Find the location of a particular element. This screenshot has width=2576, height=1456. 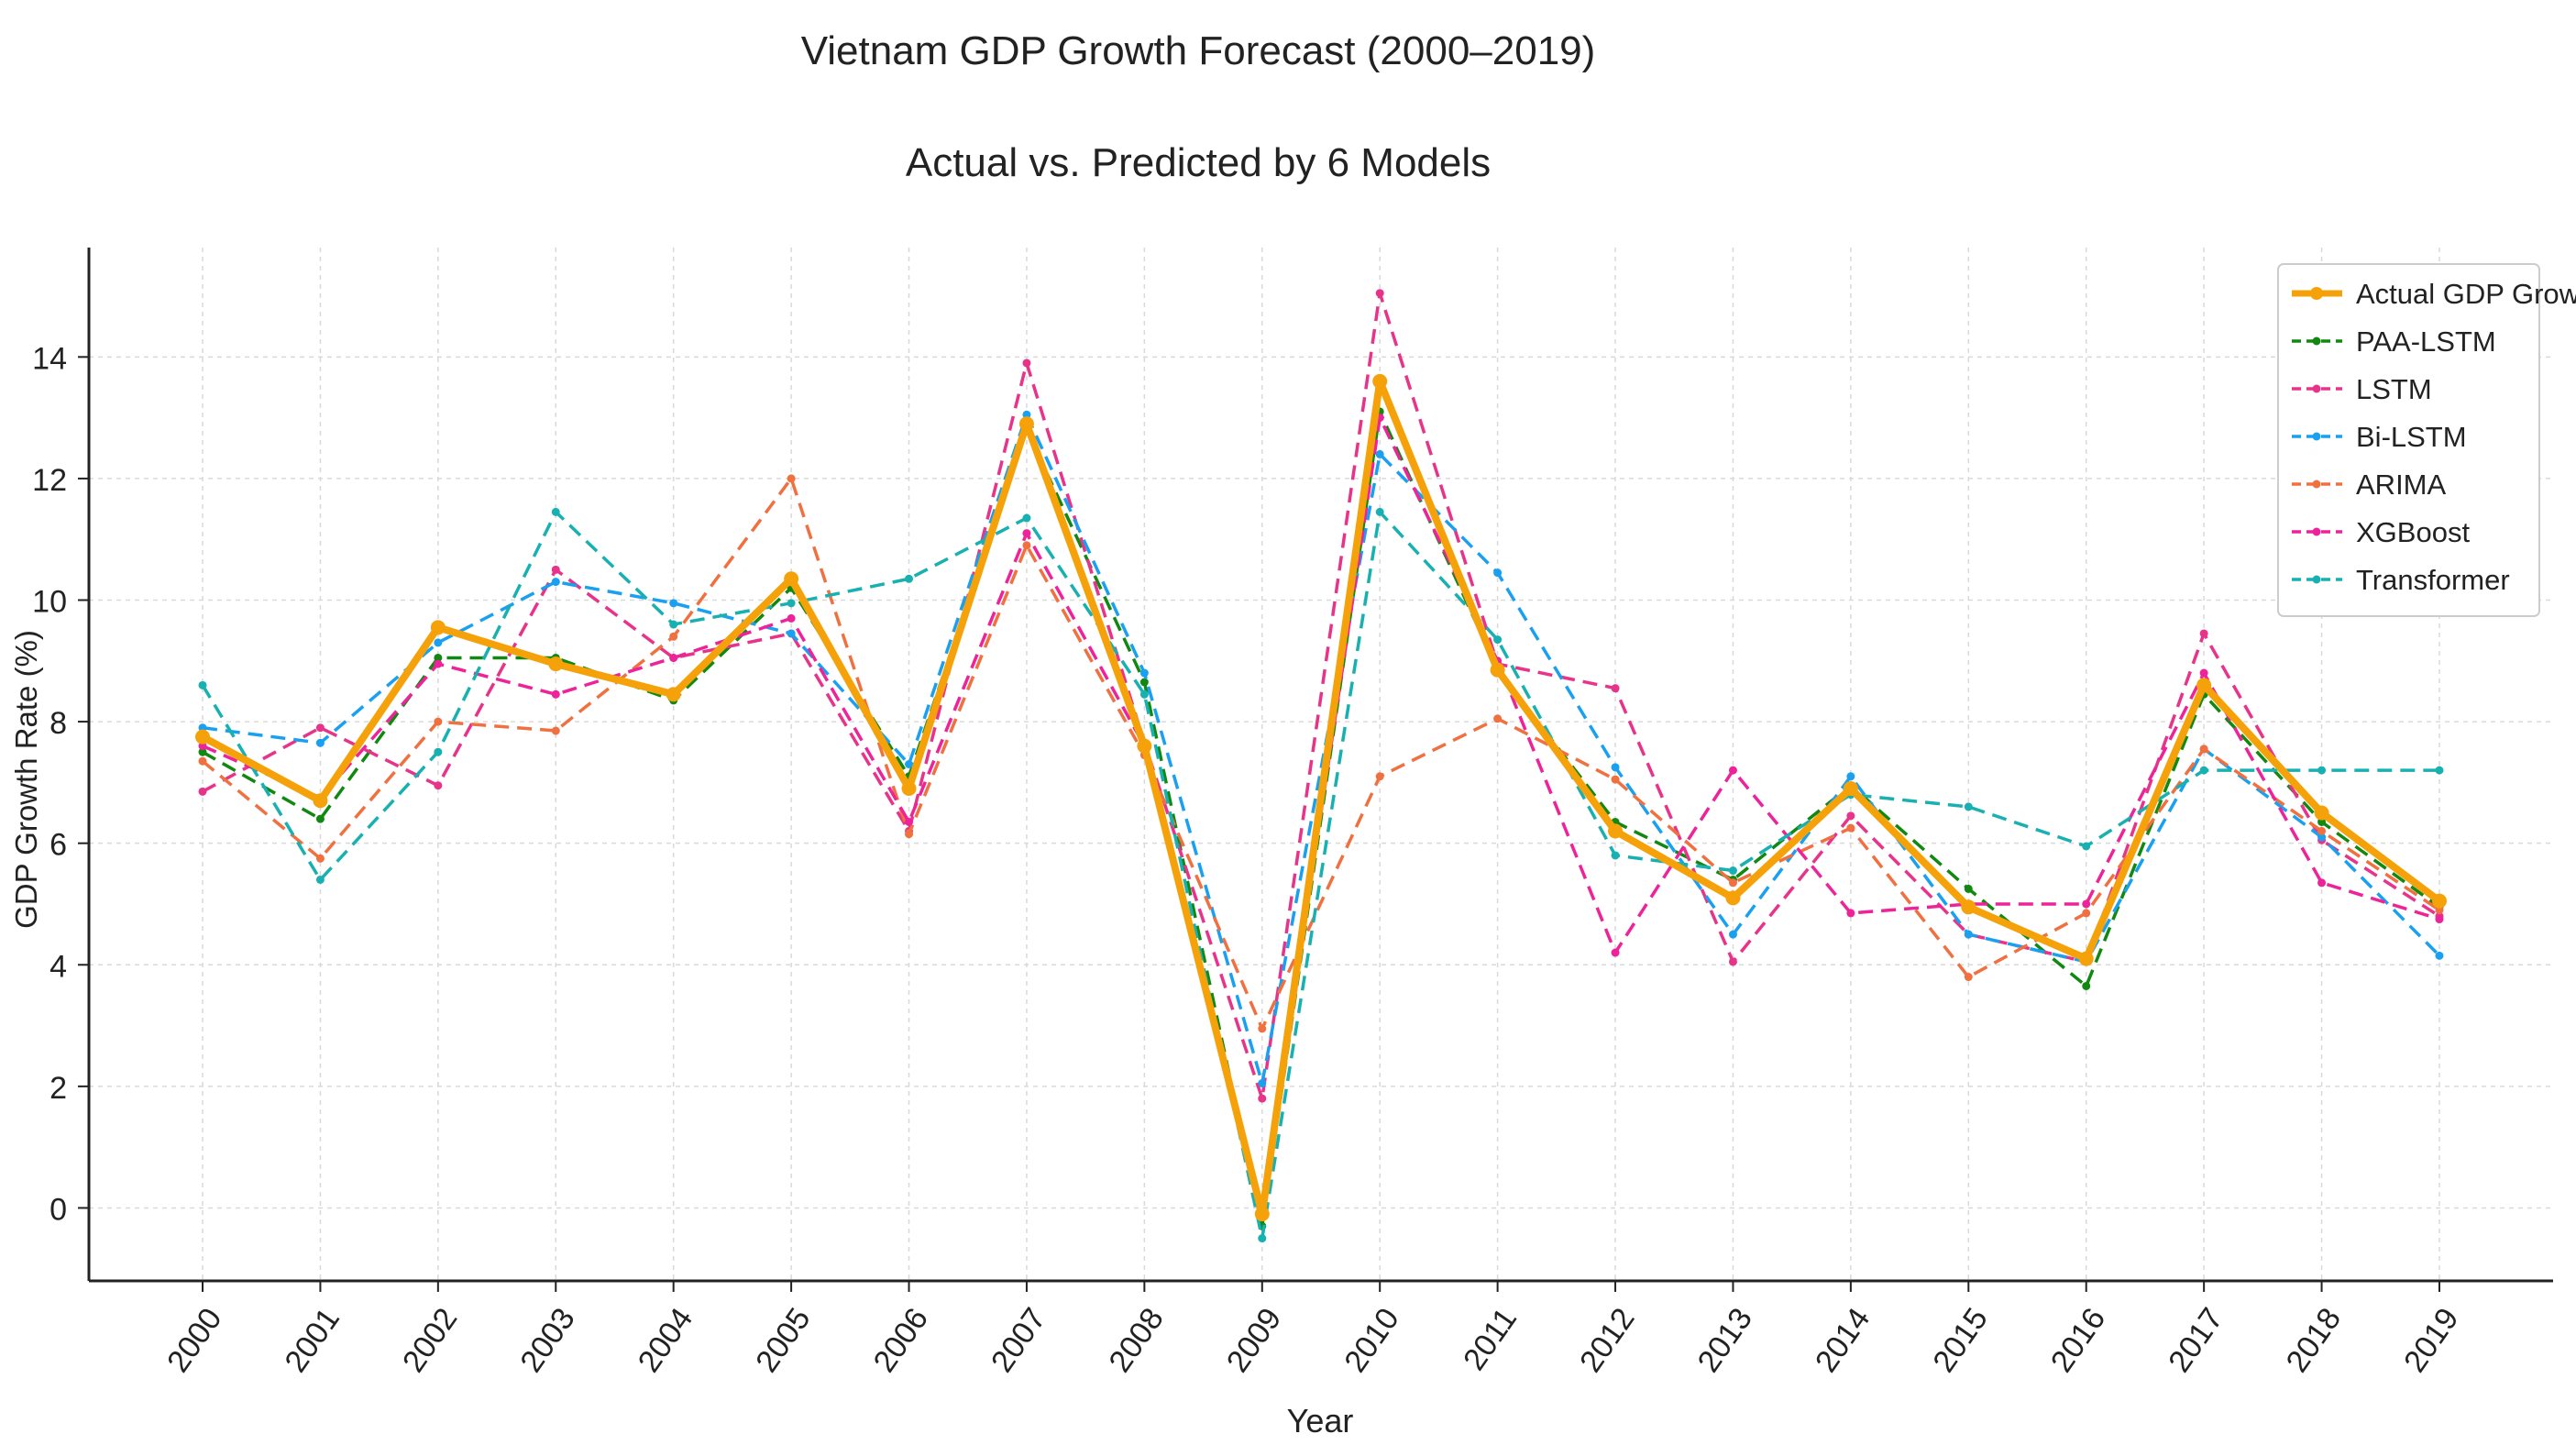

legend-box is located at coordinates (2408, 440).